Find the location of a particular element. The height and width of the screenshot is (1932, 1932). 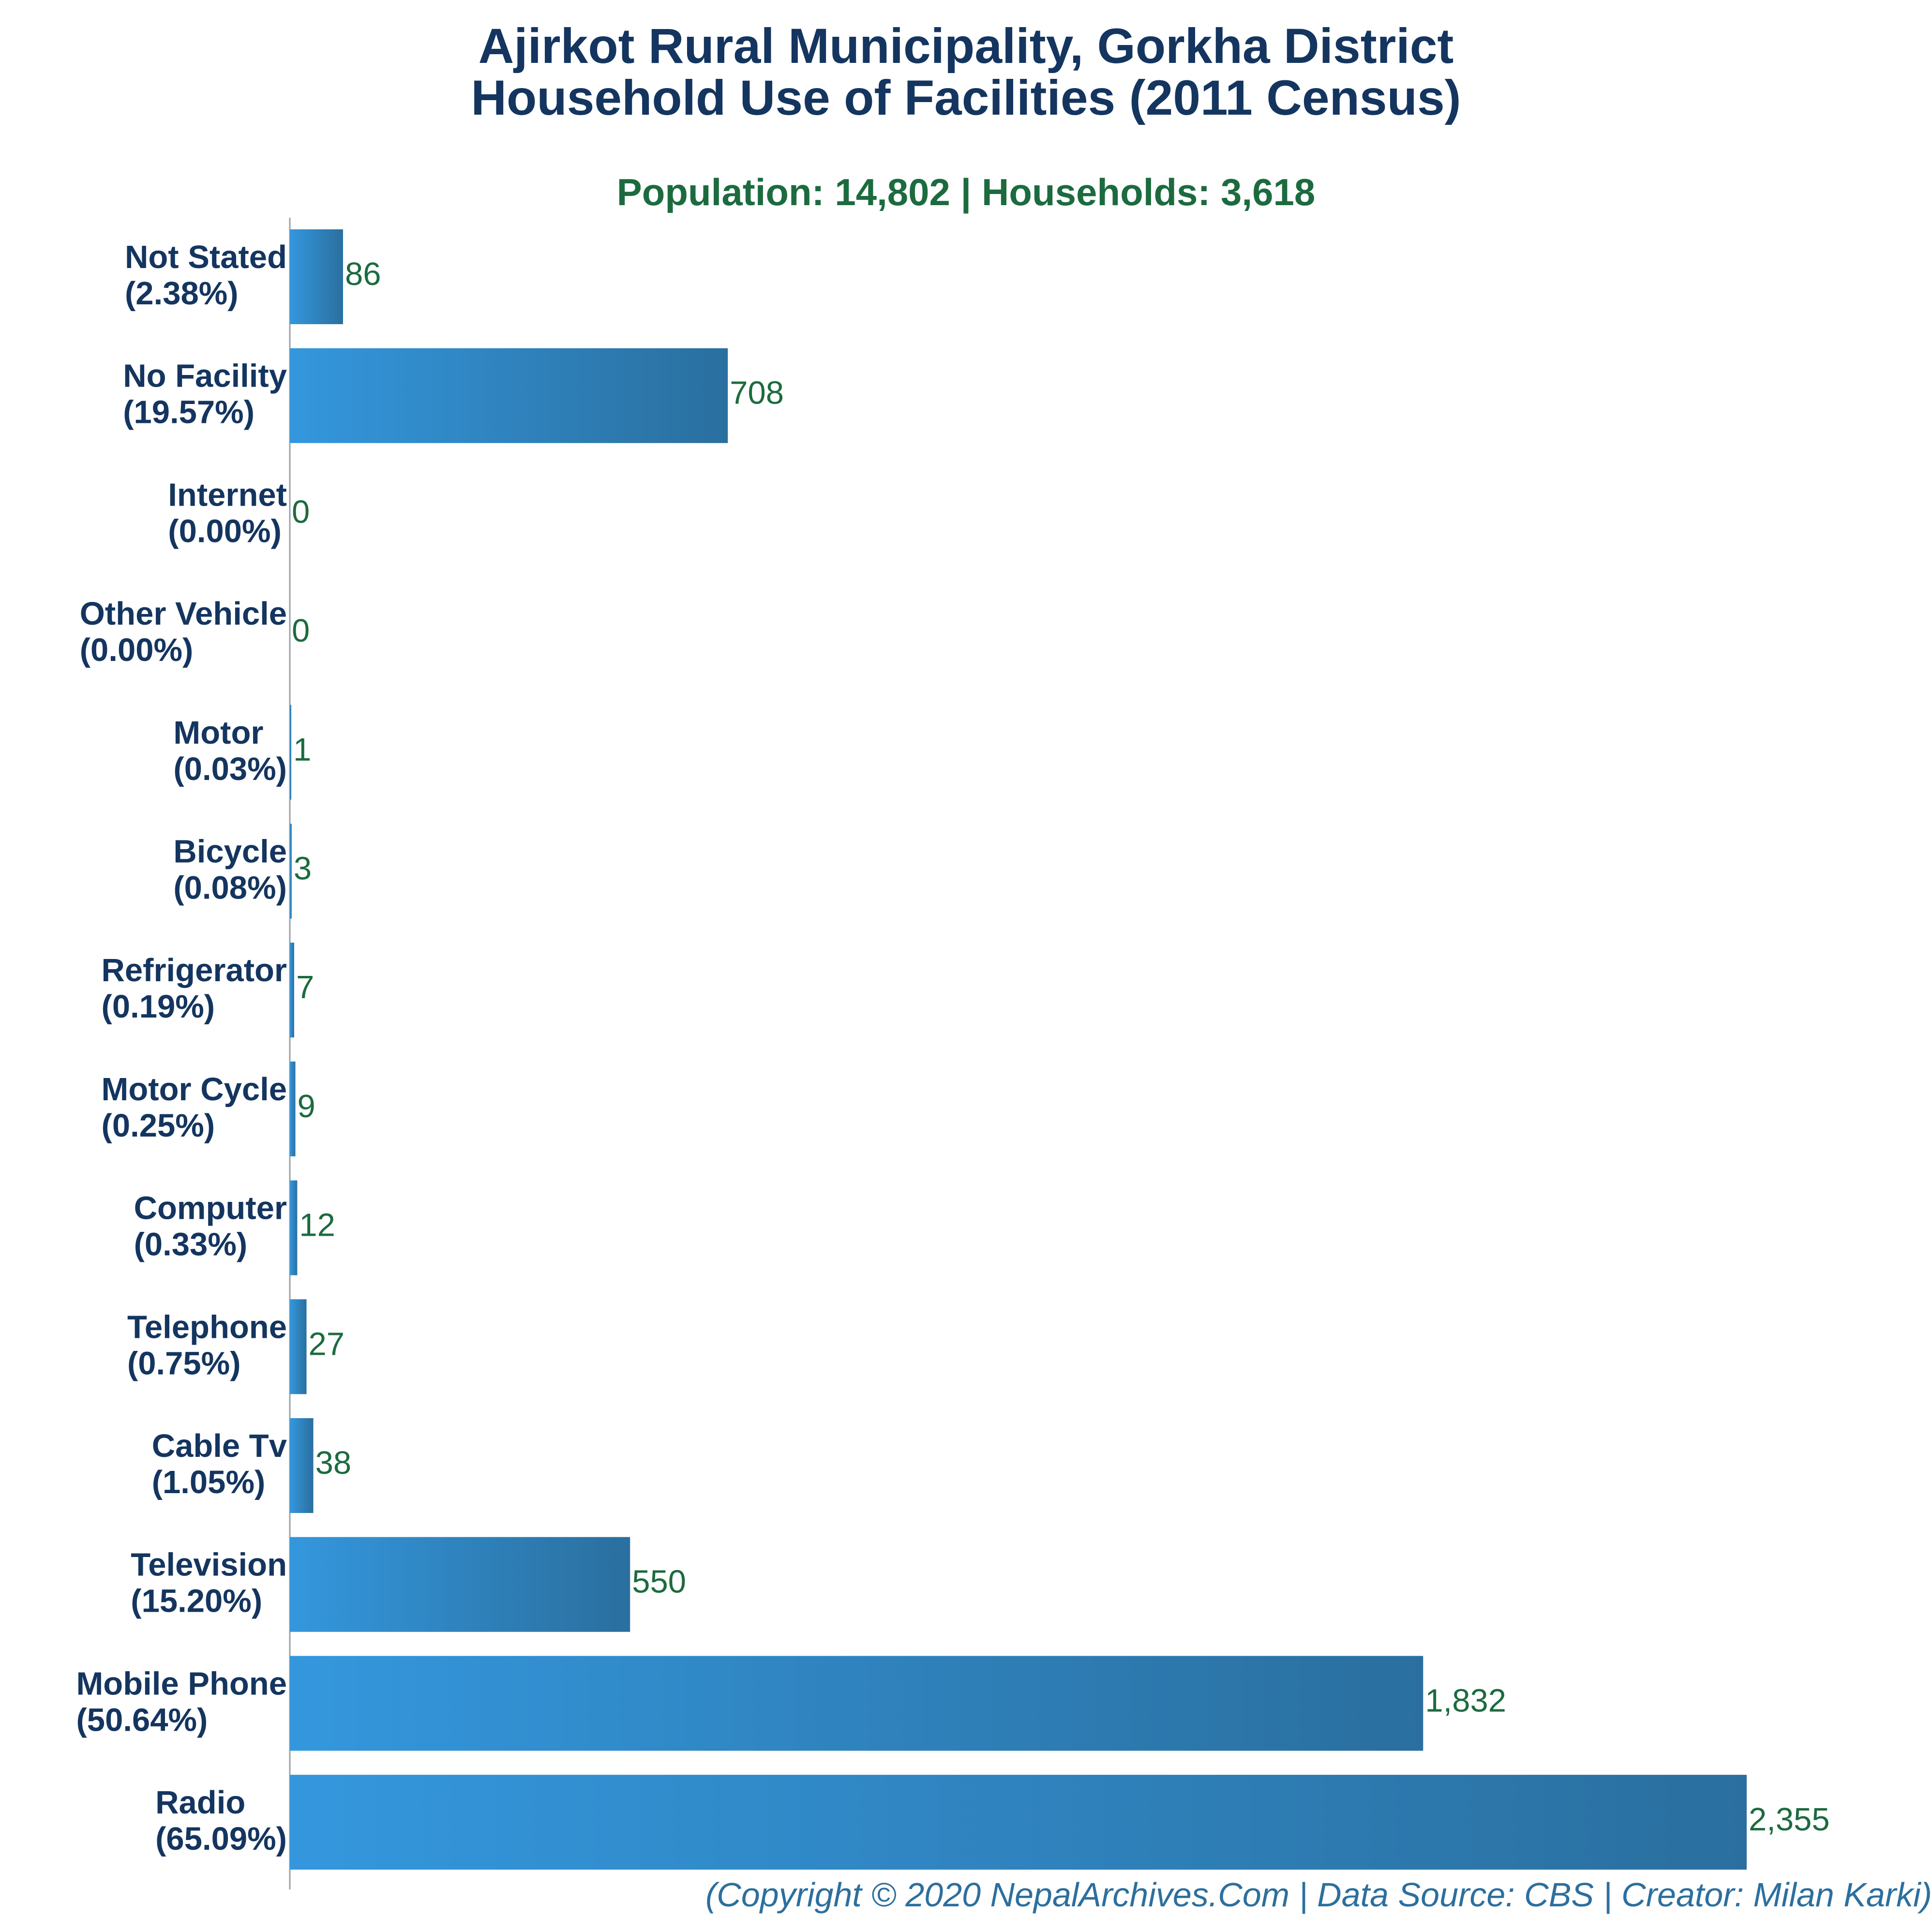

value-label-motor: 1 is located at coordinates (302, 750).